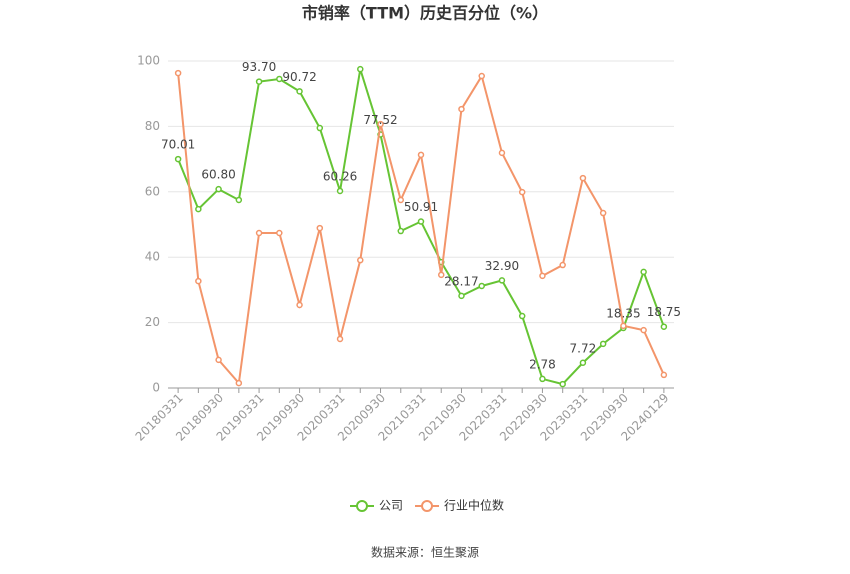 This screenshot has height=574, width=850. What do you see at coordinates (425, 13) in the screenshot?
I see `chart-title: 市销率（TTM）历史百分位（%）` at bounding box center [425, 13].